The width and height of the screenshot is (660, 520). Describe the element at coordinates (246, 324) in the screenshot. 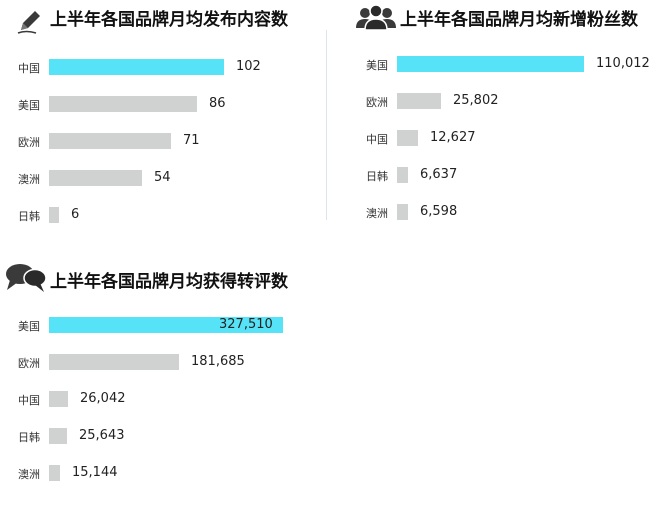

I see `data-value-label: 327,510` at that location.